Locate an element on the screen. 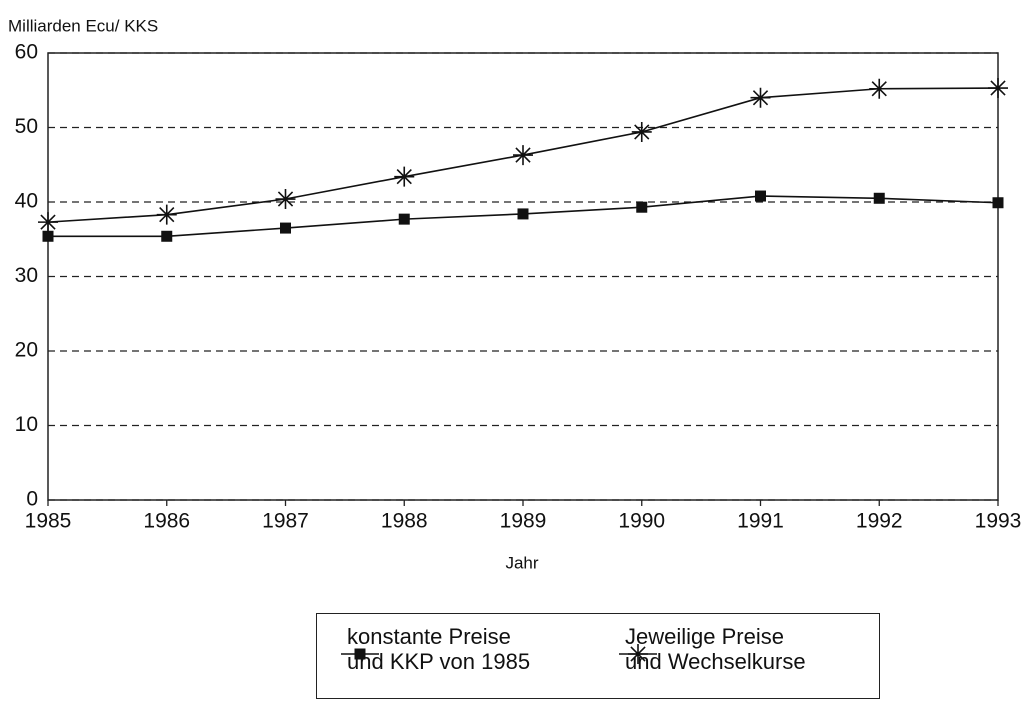 Image resolution: width=1030 pixels, height=709 pixels. x-tick-label: 1988 is located at coordinates (404, 521).